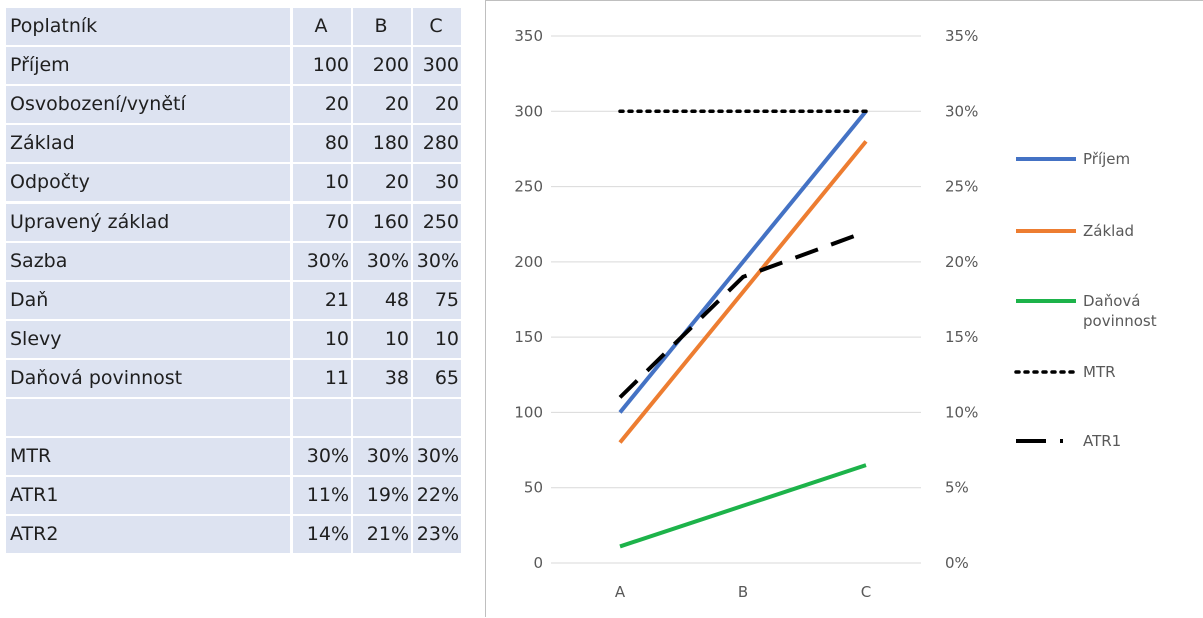 The image size is (1203, 618). Describe the element at coordinates (148, 222) in the screenshot. I see `row-label: Upravený základ` at that location.